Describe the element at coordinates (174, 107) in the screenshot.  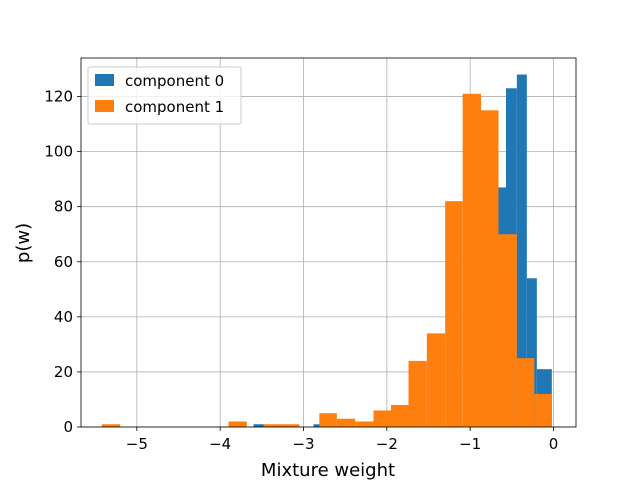
I see `legend-label-component-1: component 1` at that location.